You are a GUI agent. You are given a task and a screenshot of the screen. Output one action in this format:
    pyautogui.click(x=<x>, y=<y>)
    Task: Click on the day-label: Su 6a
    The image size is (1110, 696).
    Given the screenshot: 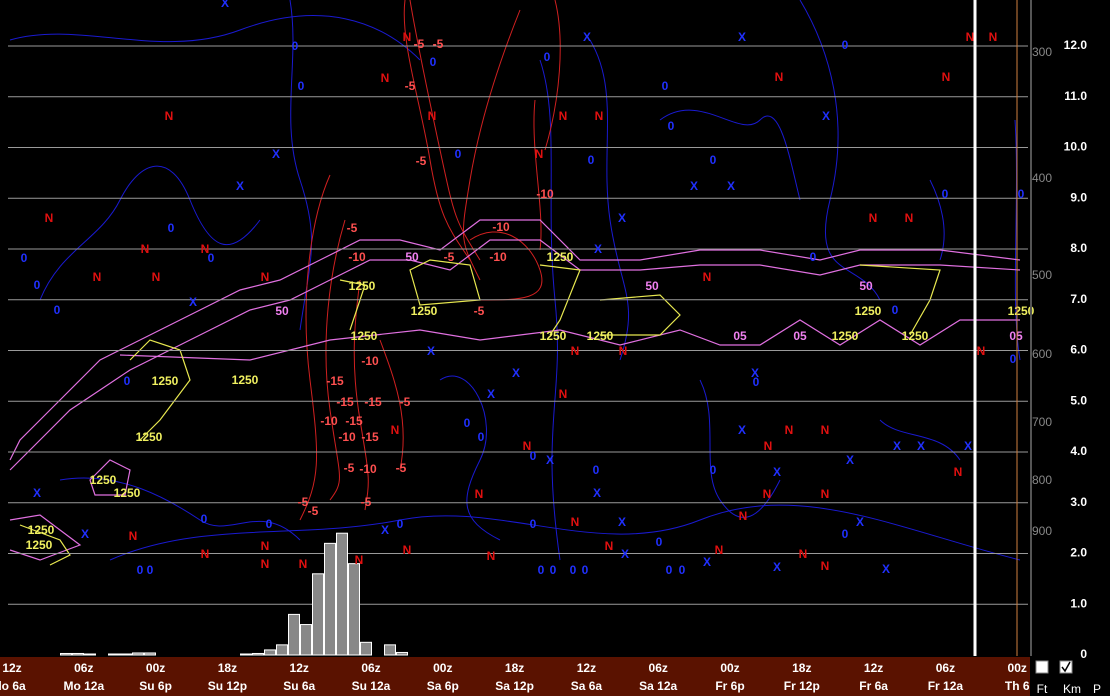 What is the action you would take?
    pyautogui.click(x=299, y=686)
    